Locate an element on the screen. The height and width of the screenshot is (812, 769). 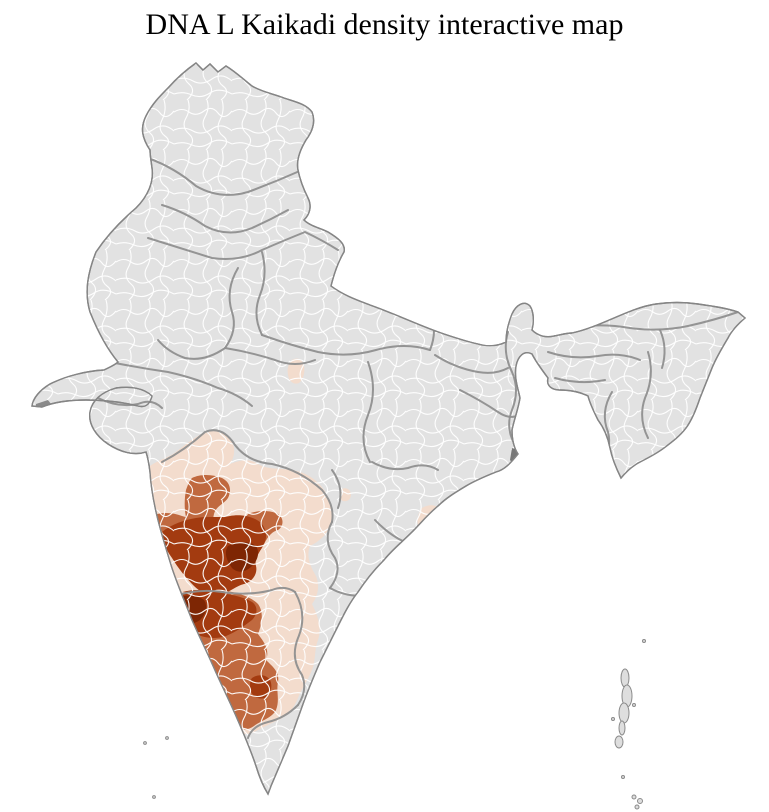
map-title: DNA L Kaikadi density interactive map is located at coordinates (384, 24).